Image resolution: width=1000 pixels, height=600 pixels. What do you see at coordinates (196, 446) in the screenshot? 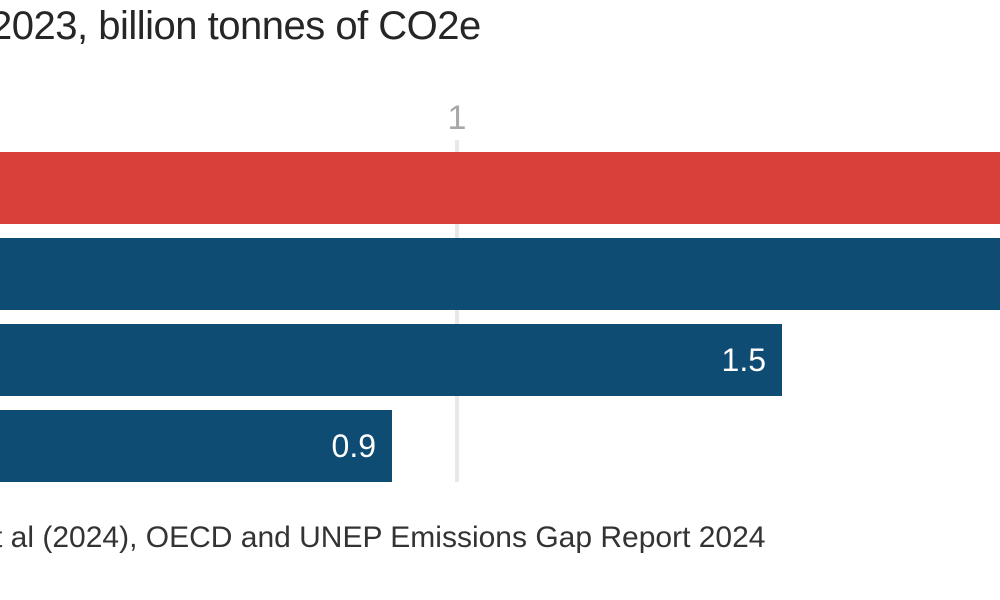
I see `bar-4: 0.9` at bounding box center [196, 446].